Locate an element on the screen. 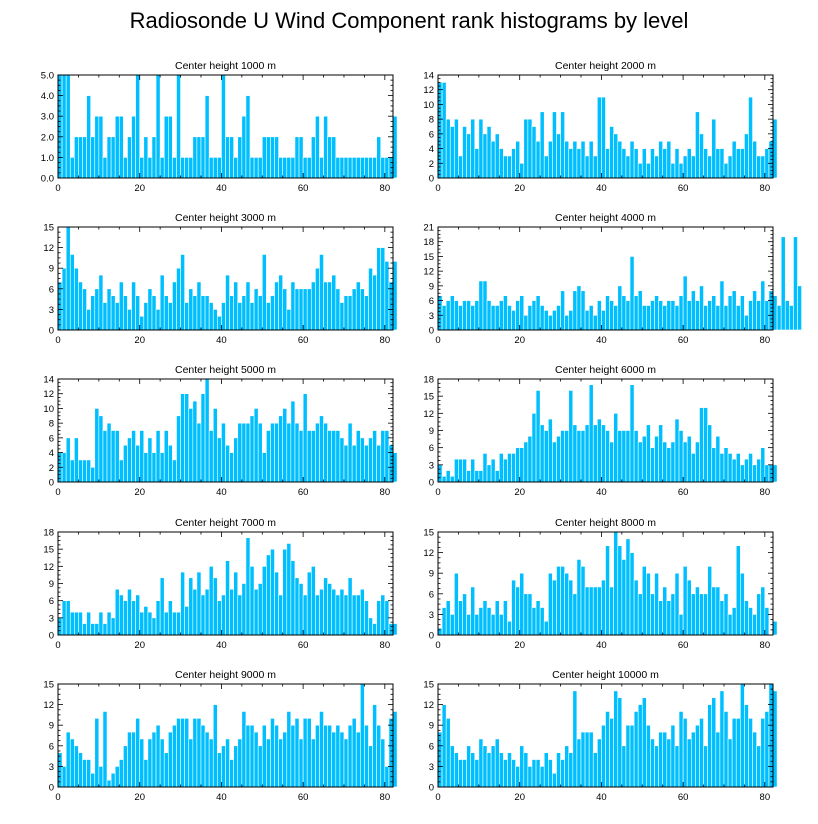 This screenshot has height=824, width=818. y-tick-label: 9 is located at coordinates (51, 726).